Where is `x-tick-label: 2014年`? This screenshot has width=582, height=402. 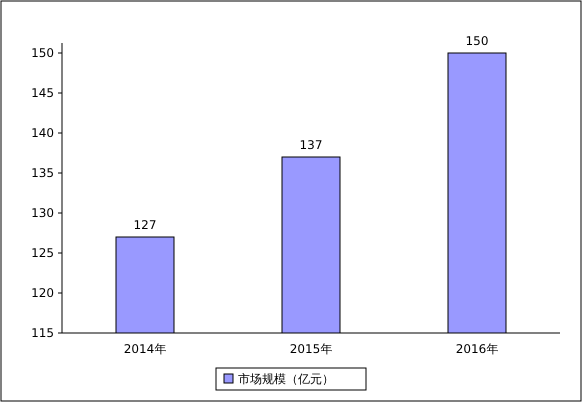
x-tick-label: 2014年 is located at coordinates (145, 349).